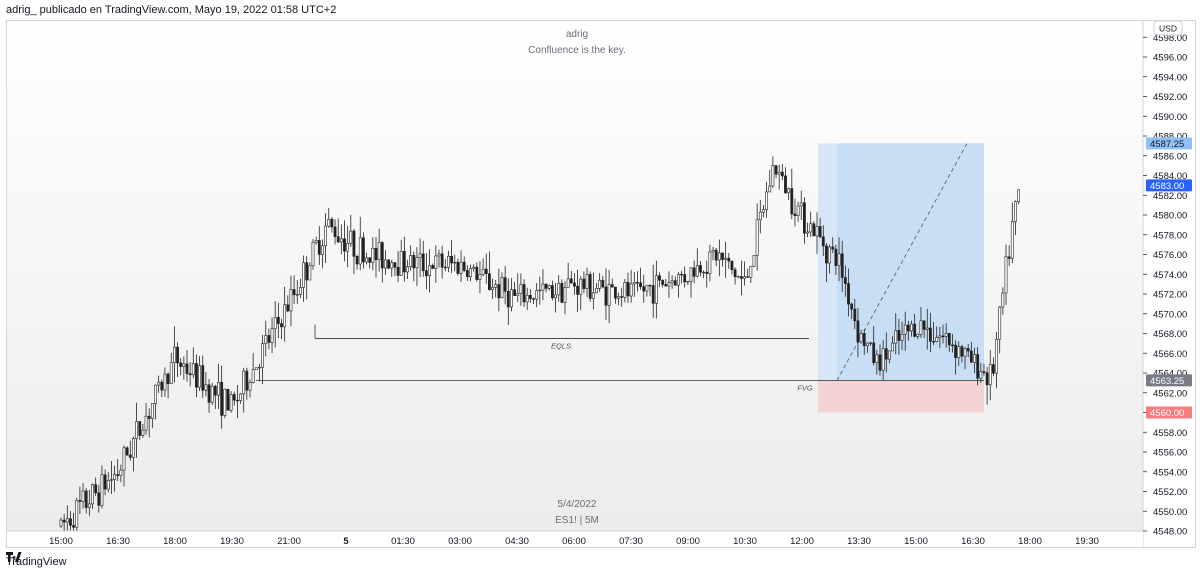 This screenshot has height=573, width=1200. I want to click on candle-12-body, so click(99, 499).